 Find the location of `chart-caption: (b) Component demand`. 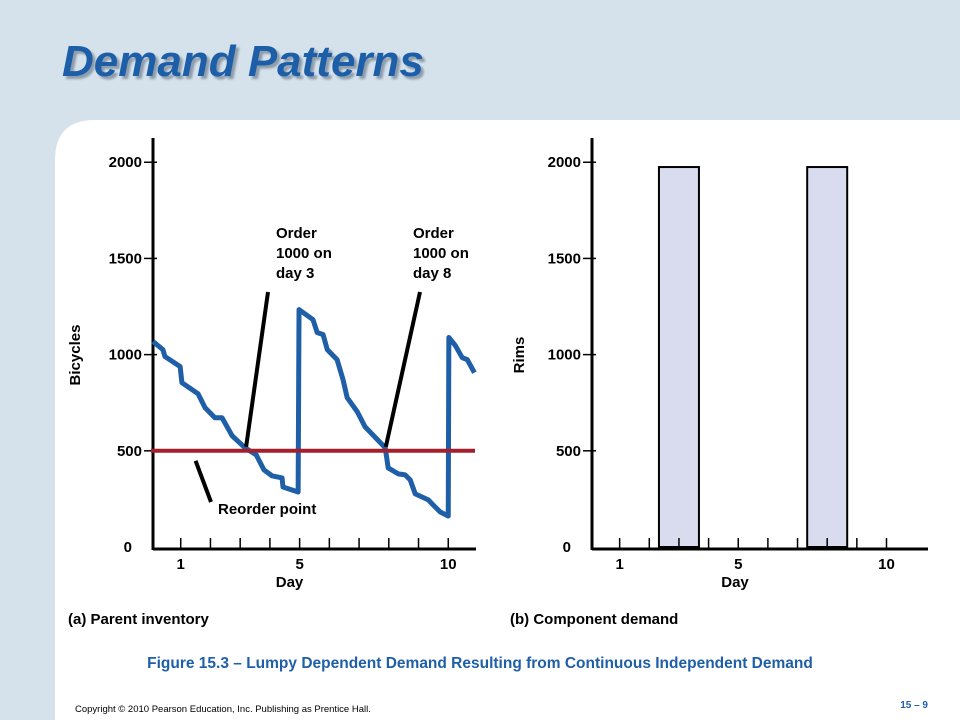

chart-caption: (b) Component demand is located at coordinates (594, 619).